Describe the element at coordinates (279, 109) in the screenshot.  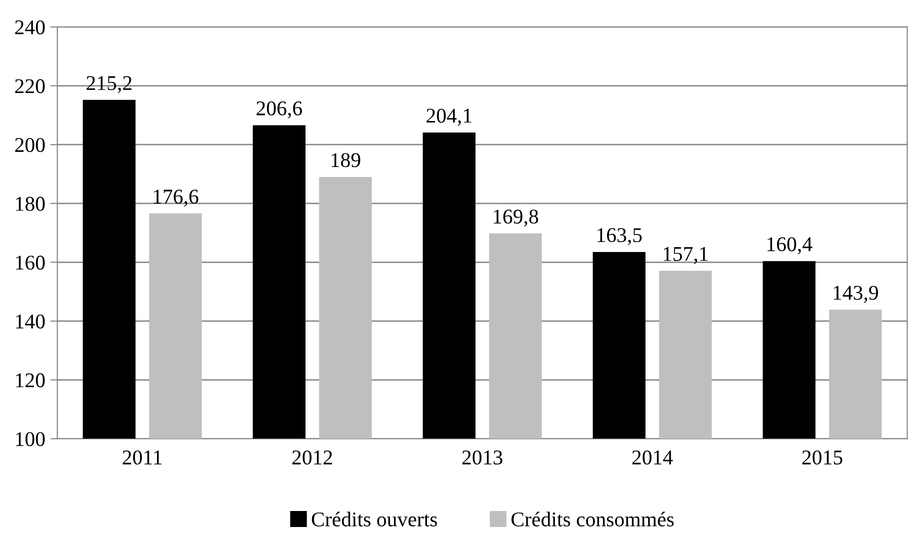
I see `data-label: 206,6` at that location.